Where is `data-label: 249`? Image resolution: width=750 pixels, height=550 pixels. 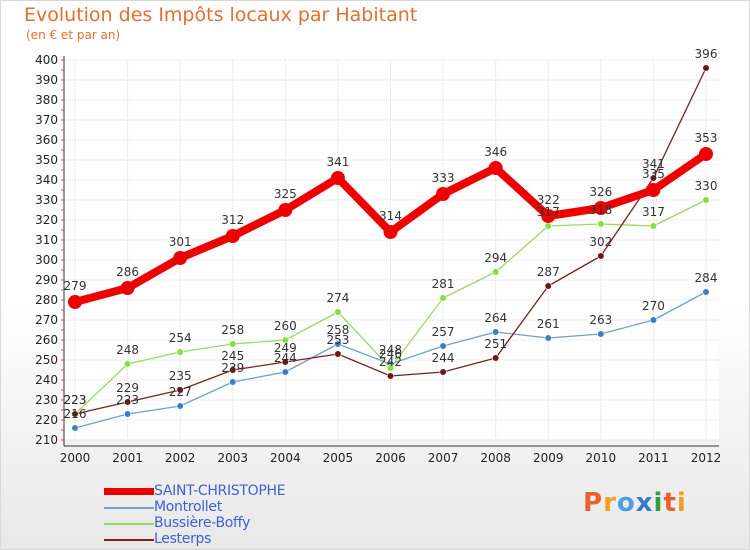
data-label: 249 is located at coordinates (285, 348).